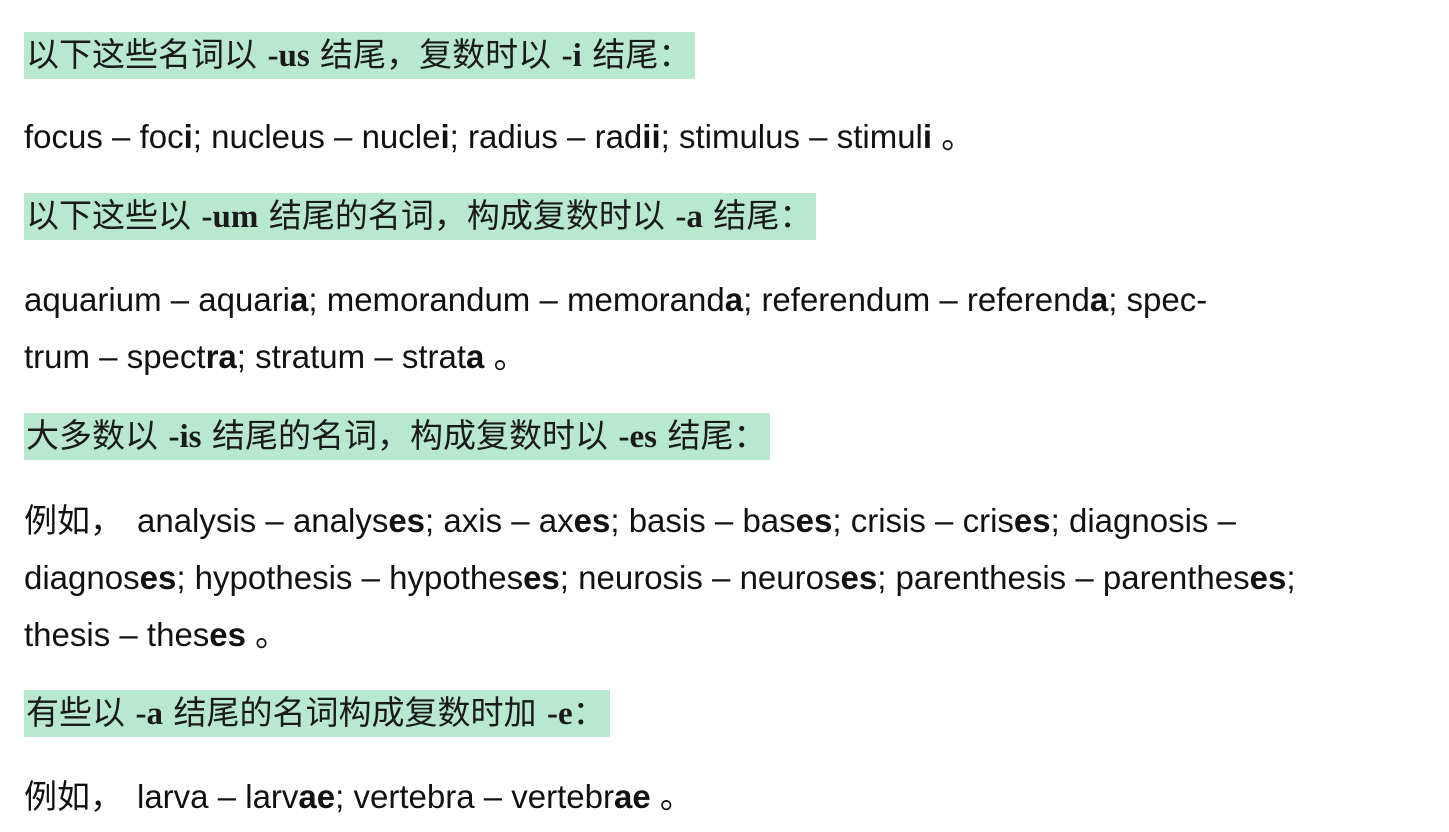 The image size is (1449, 832). What do you see at coordinates (722, 356) in the screenshot?
I see `example-line: trum – spectra; stratum – strata 。` at bounding box center [722, 356].